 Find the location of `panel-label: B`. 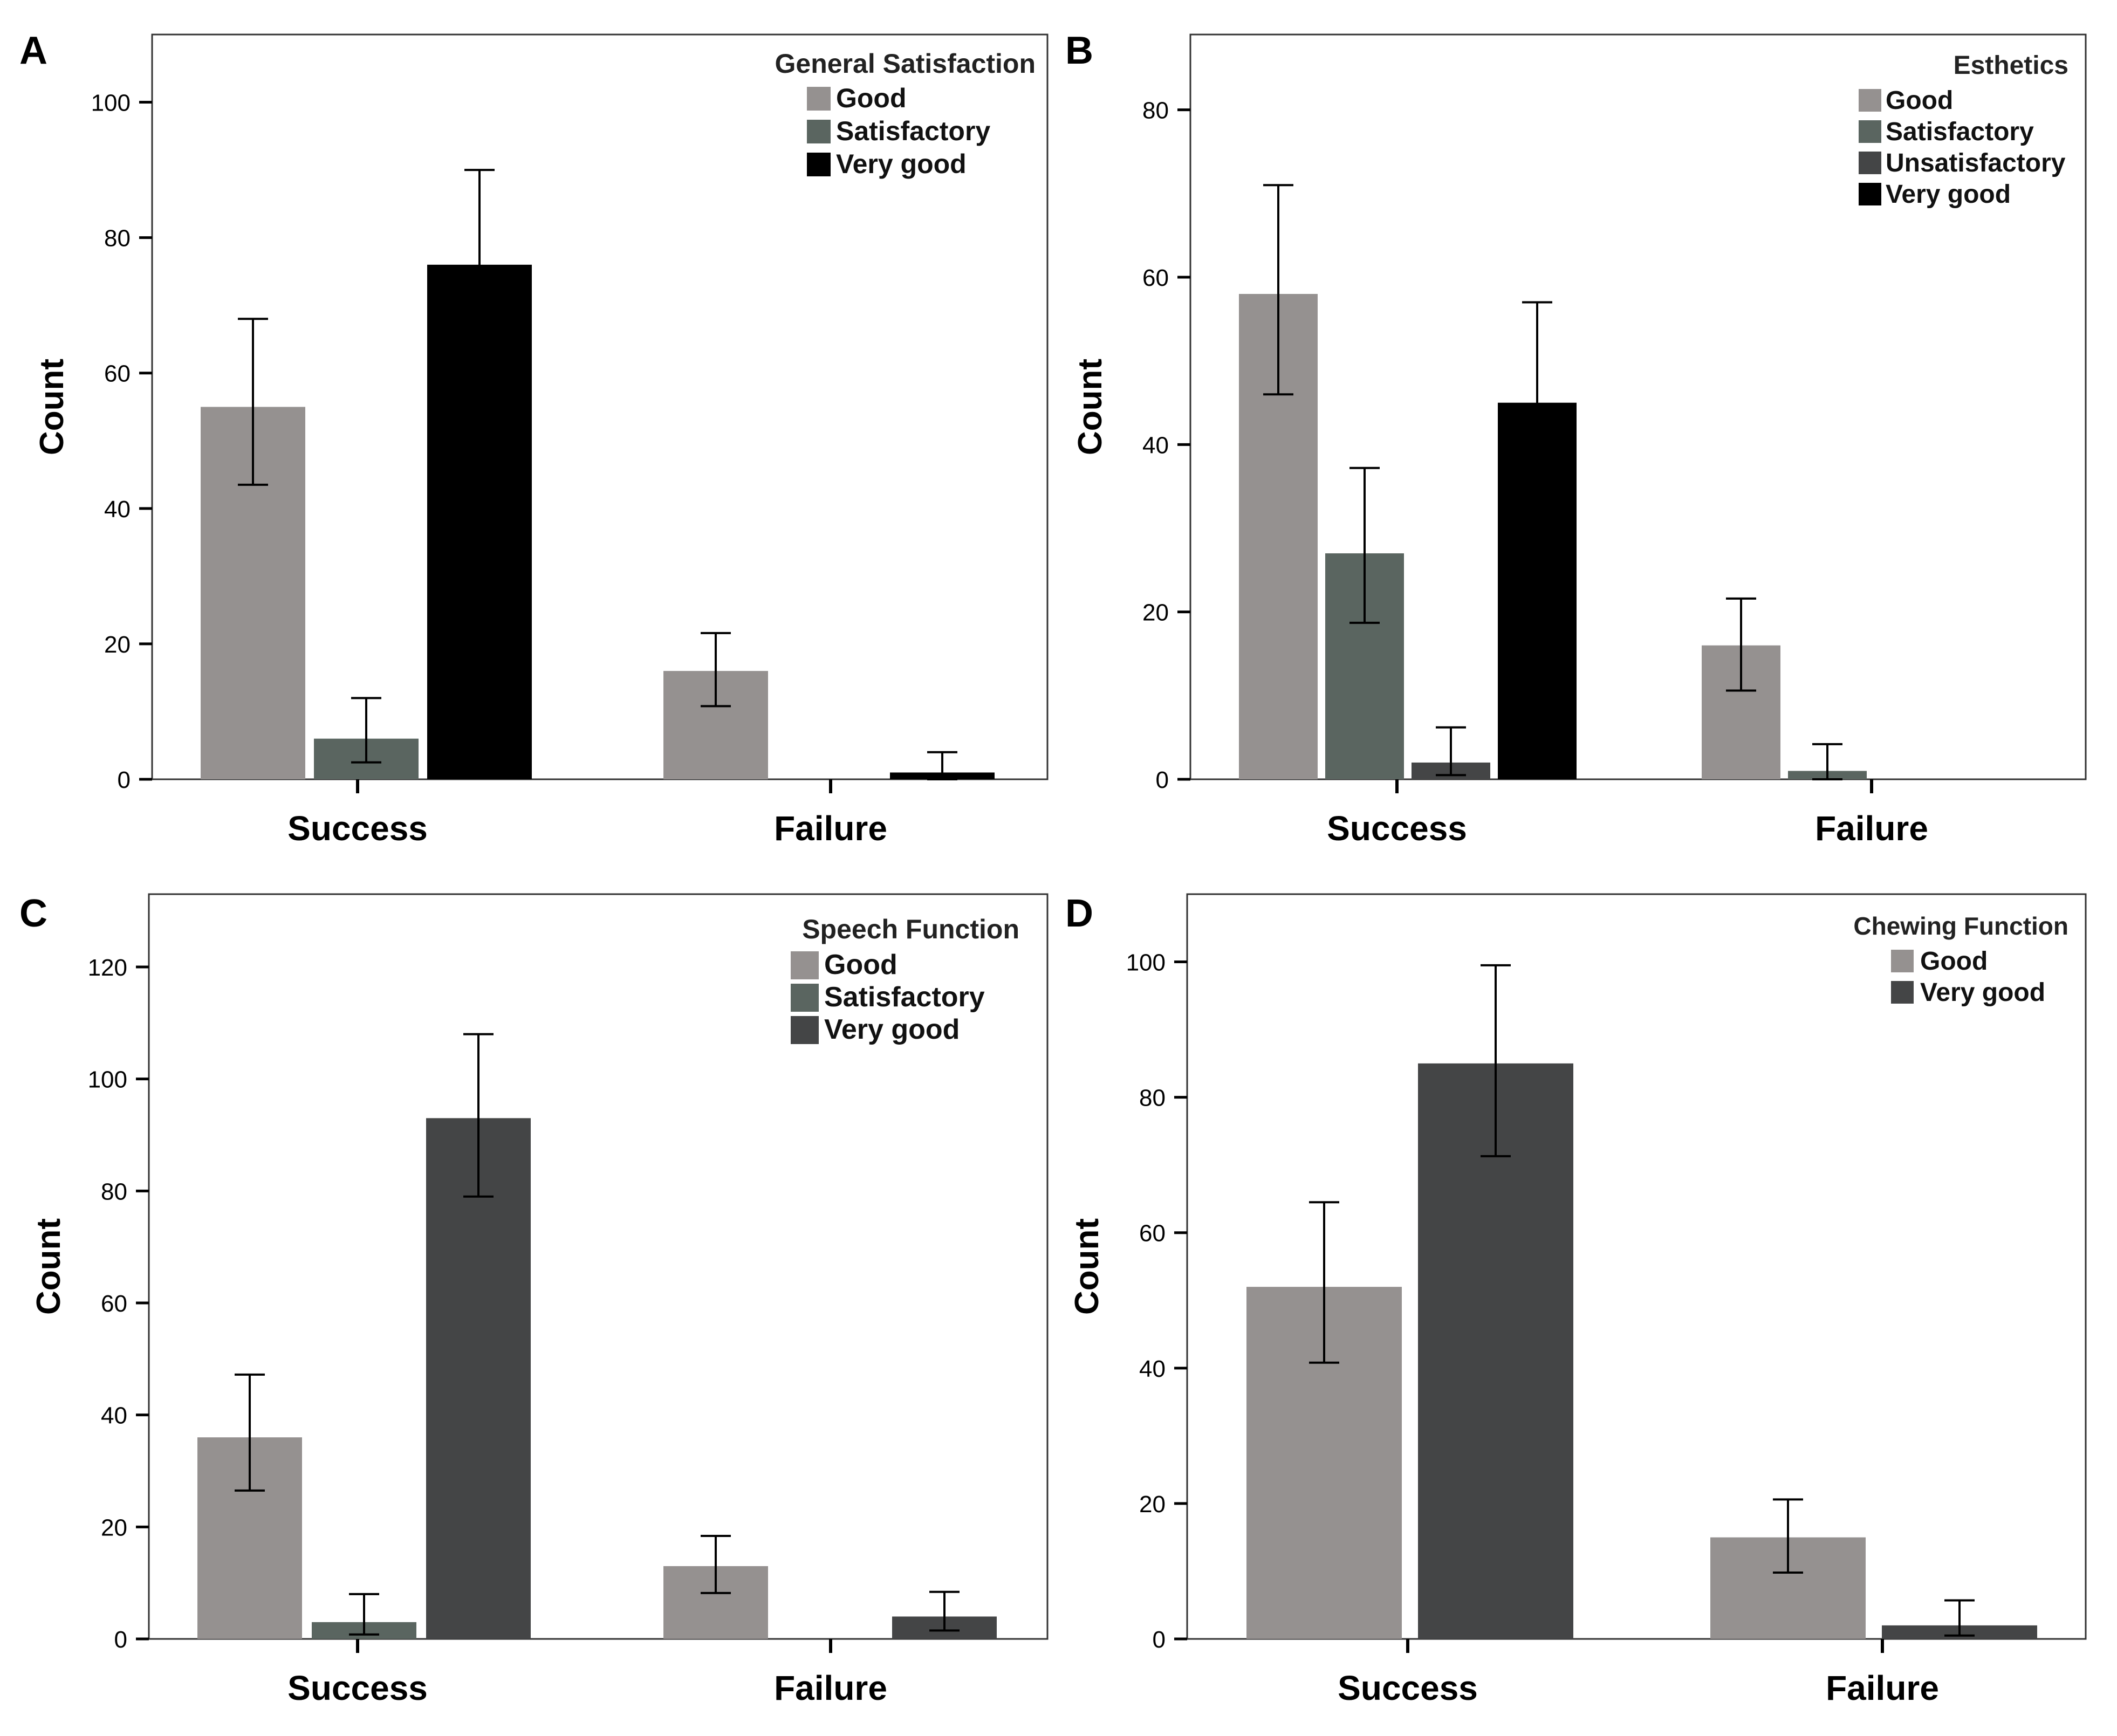

panel-label: B is located at coordinates (1079, 50).